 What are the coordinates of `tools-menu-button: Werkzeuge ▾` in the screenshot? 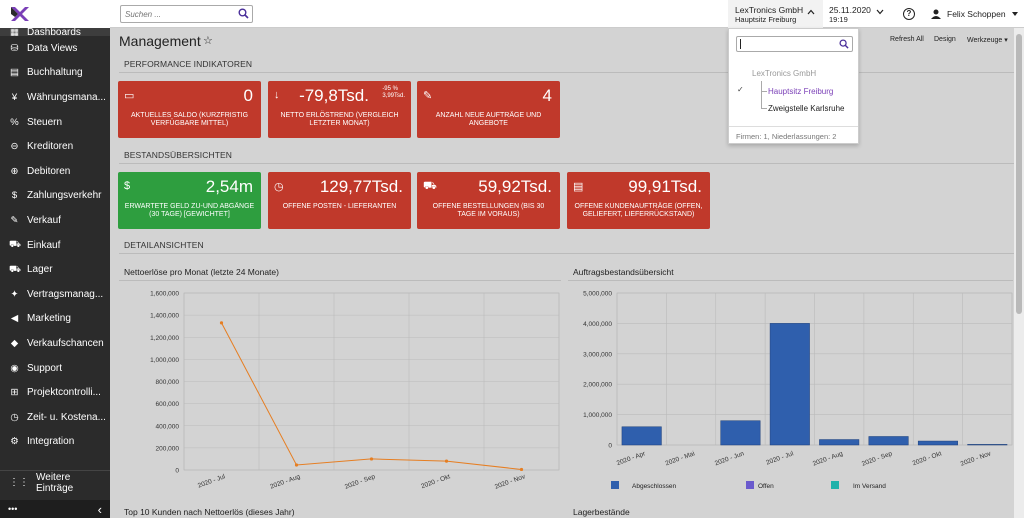 It's located at (987, 40).